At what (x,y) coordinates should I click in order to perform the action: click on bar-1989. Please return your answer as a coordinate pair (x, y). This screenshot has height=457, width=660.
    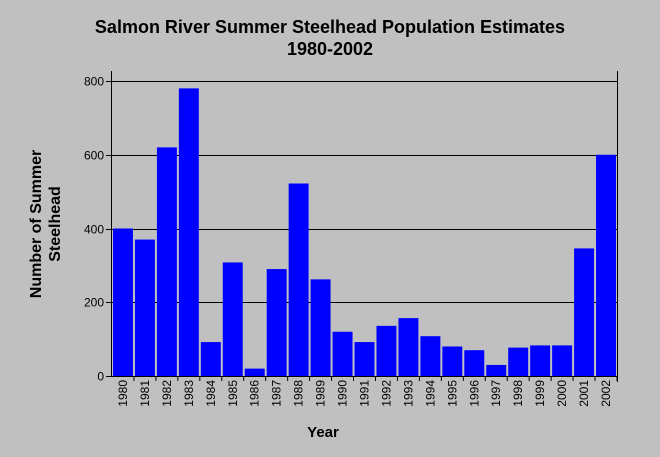
    Looking at the image, I should click on (320, 327).